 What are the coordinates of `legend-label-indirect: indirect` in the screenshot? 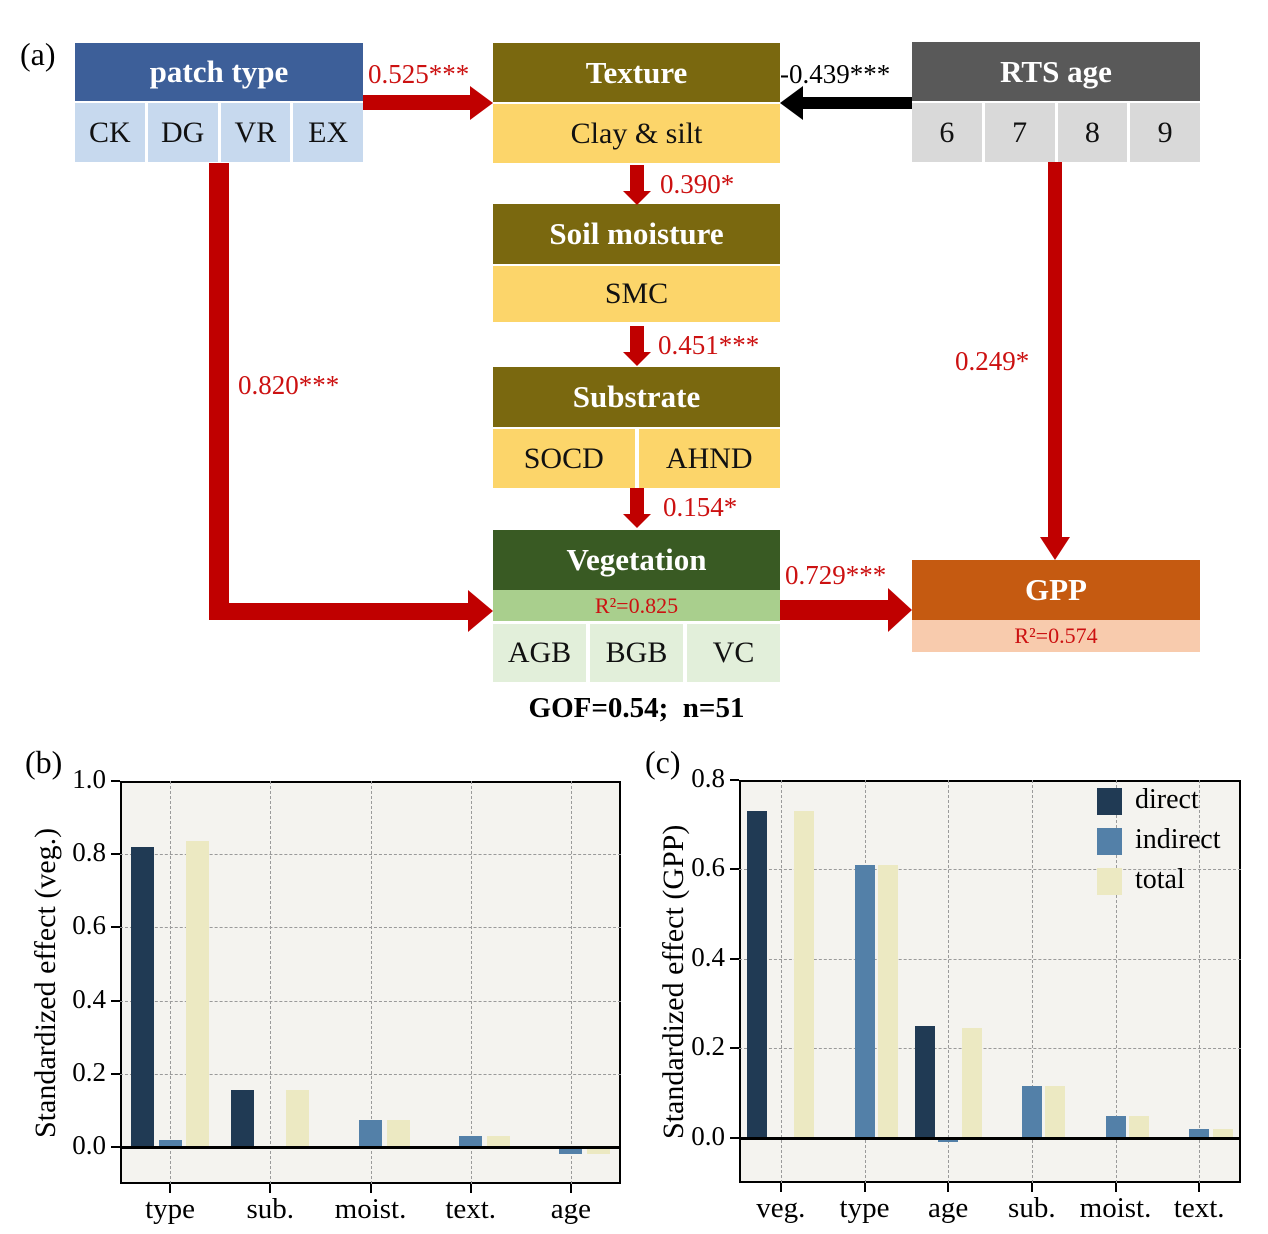 It's located at (1178, 839).